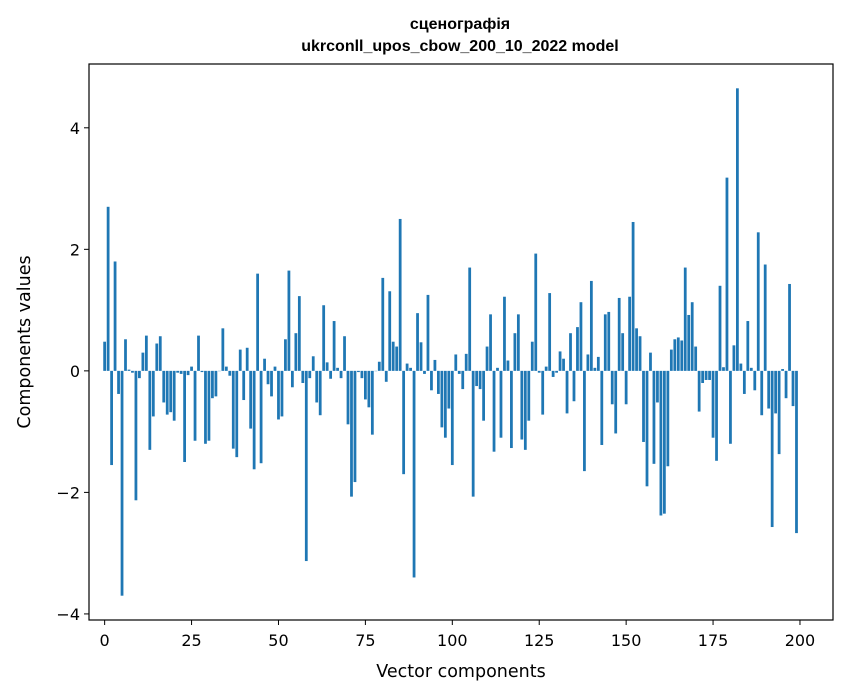 This screenshot has height=696, width=847. I want to click on y-tick-label: 0, so click(75, 371).